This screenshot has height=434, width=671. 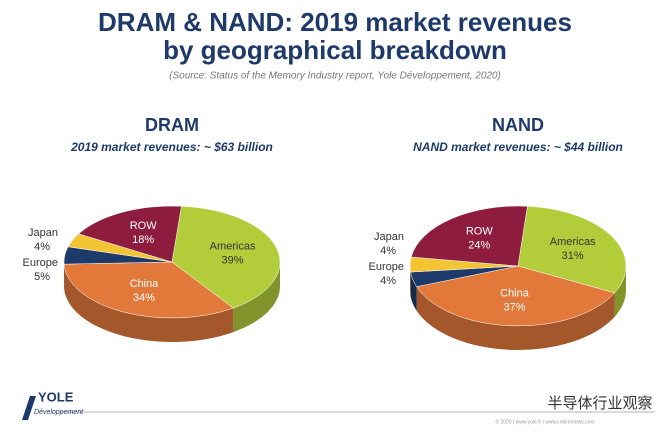 What do you see at coordinates (518, 125) in the screenshot?
I see `chart-title: NAND` at bounding box center [518, 125].